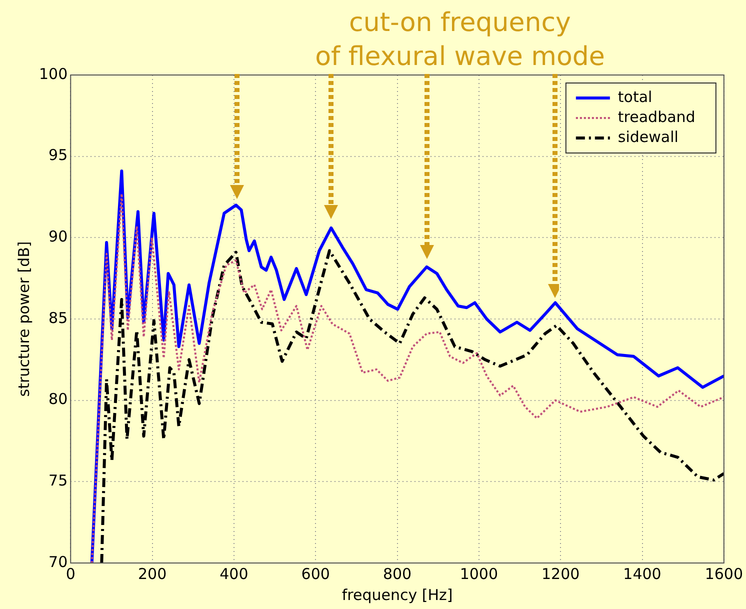  I want to click on x-tick-label: 0, so click(71, 573).